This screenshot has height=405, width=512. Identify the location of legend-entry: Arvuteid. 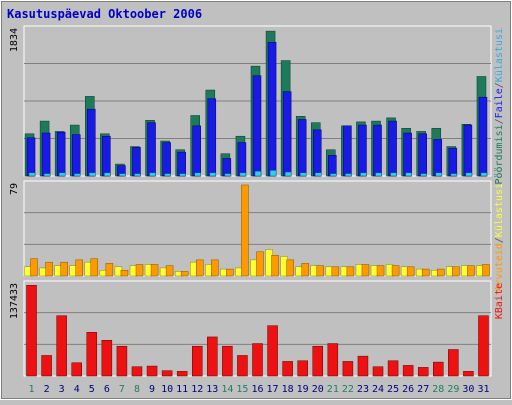
(499, 267).